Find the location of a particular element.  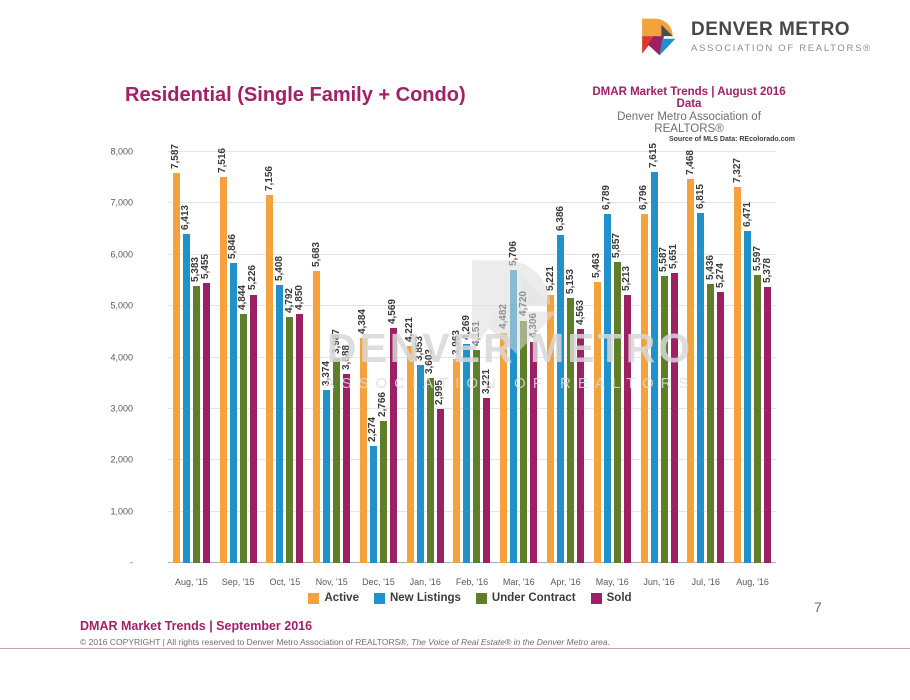

bar-value-label: 4,569 is located at coordinates (393, 312).